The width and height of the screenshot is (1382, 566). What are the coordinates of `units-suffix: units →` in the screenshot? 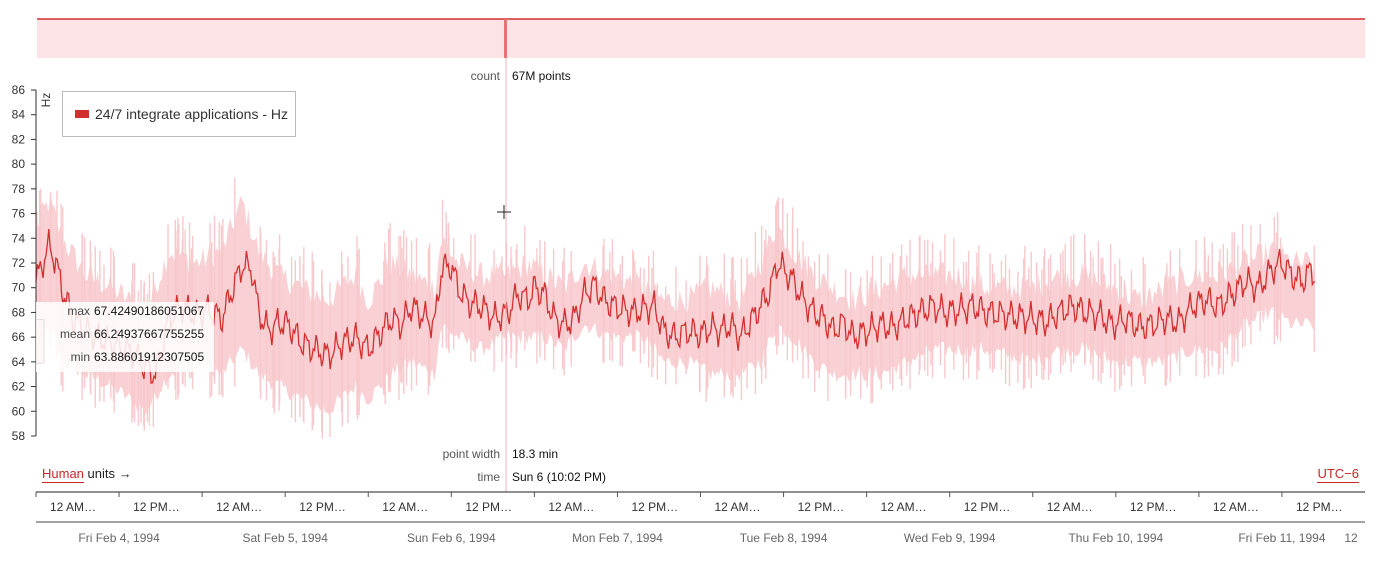 It's located at (109, 473).